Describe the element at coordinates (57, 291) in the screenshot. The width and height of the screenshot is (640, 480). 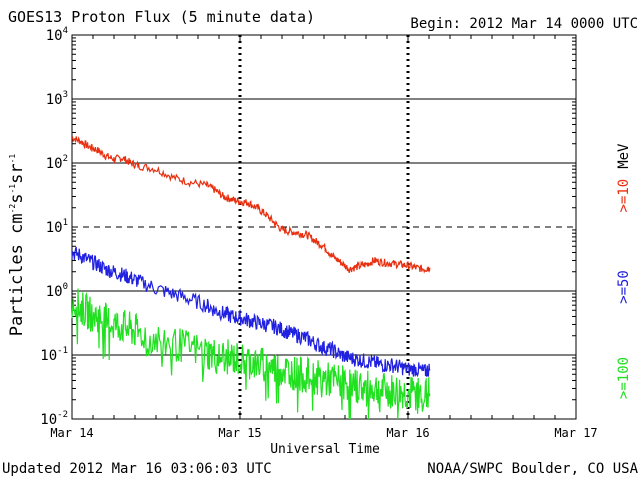
I see `y-tick-label: 10⁰` at that location.